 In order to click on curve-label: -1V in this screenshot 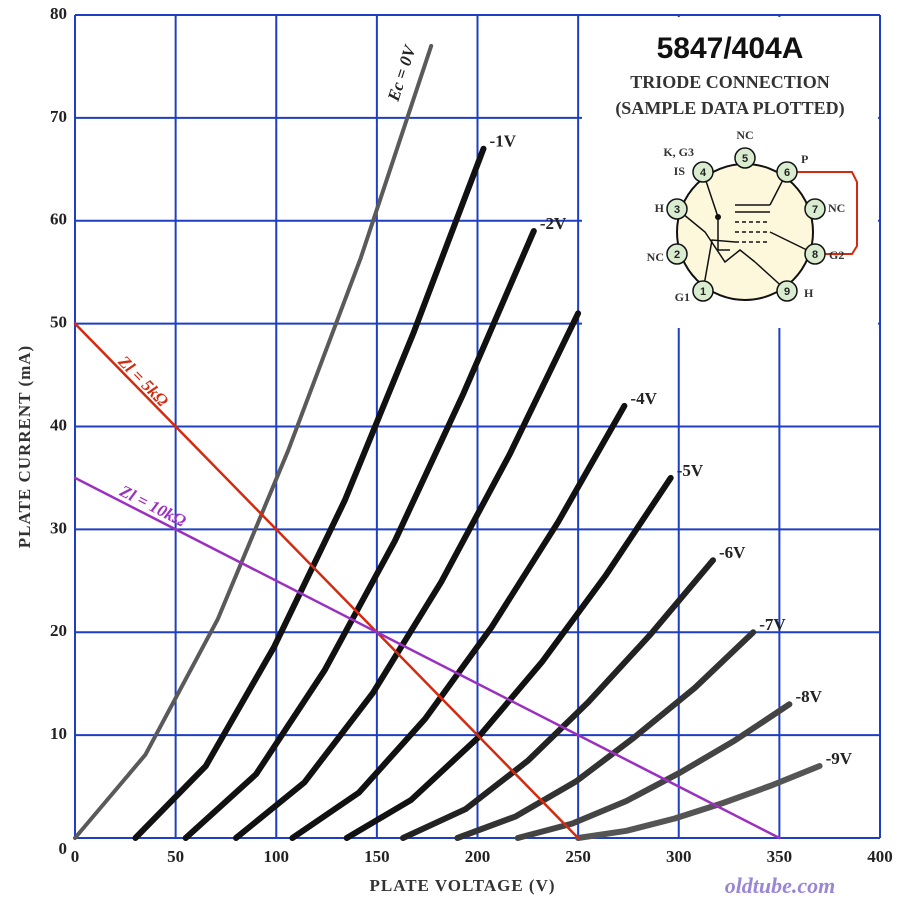, I will do `click(503, 141)`.